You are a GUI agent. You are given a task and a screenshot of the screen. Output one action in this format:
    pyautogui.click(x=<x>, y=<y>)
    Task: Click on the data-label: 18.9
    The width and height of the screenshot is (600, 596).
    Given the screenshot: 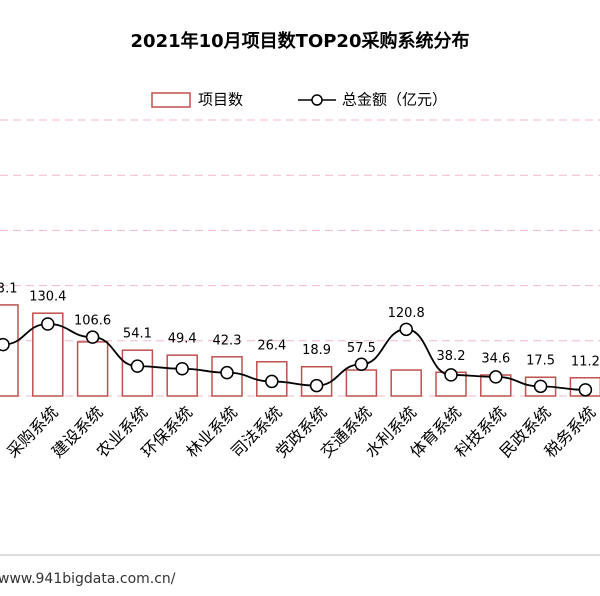 What is the action you would take?
    pyautogui.click(x=316, y=350)
    